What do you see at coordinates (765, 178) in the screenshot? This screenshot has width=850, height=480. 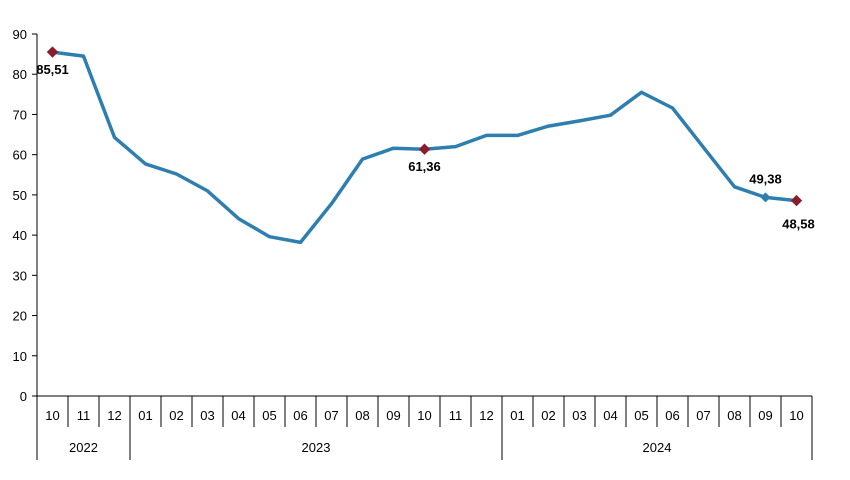 I see `data-label: 49,38` at bounding box center [765, 178].